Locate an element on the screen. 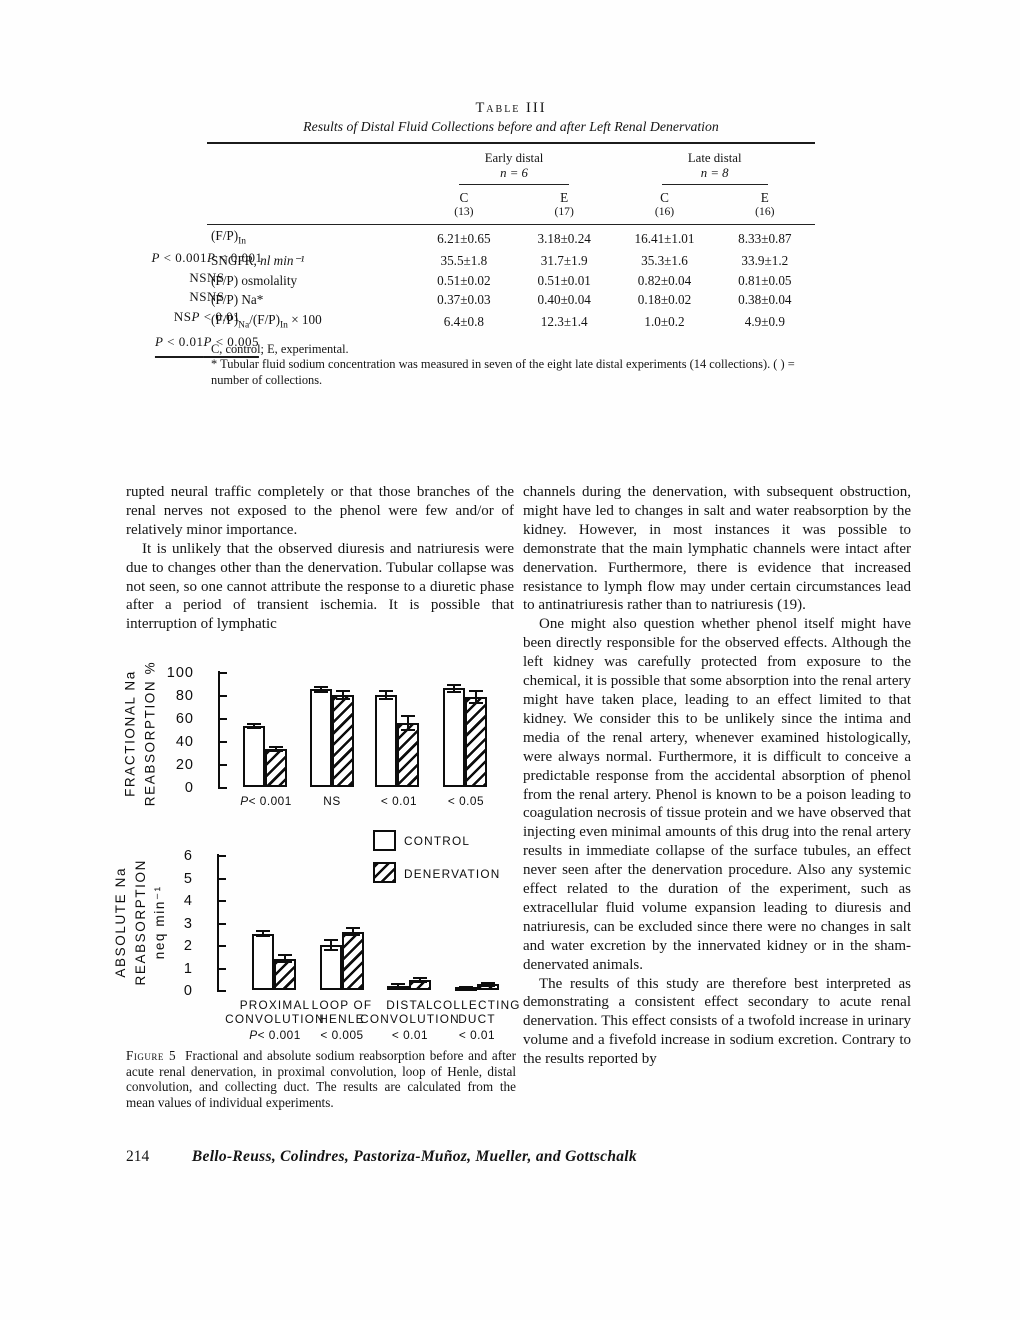 This screenshot has width=1020, height=1320. y-tick-label: 40 is located at coordinates (184, 742).